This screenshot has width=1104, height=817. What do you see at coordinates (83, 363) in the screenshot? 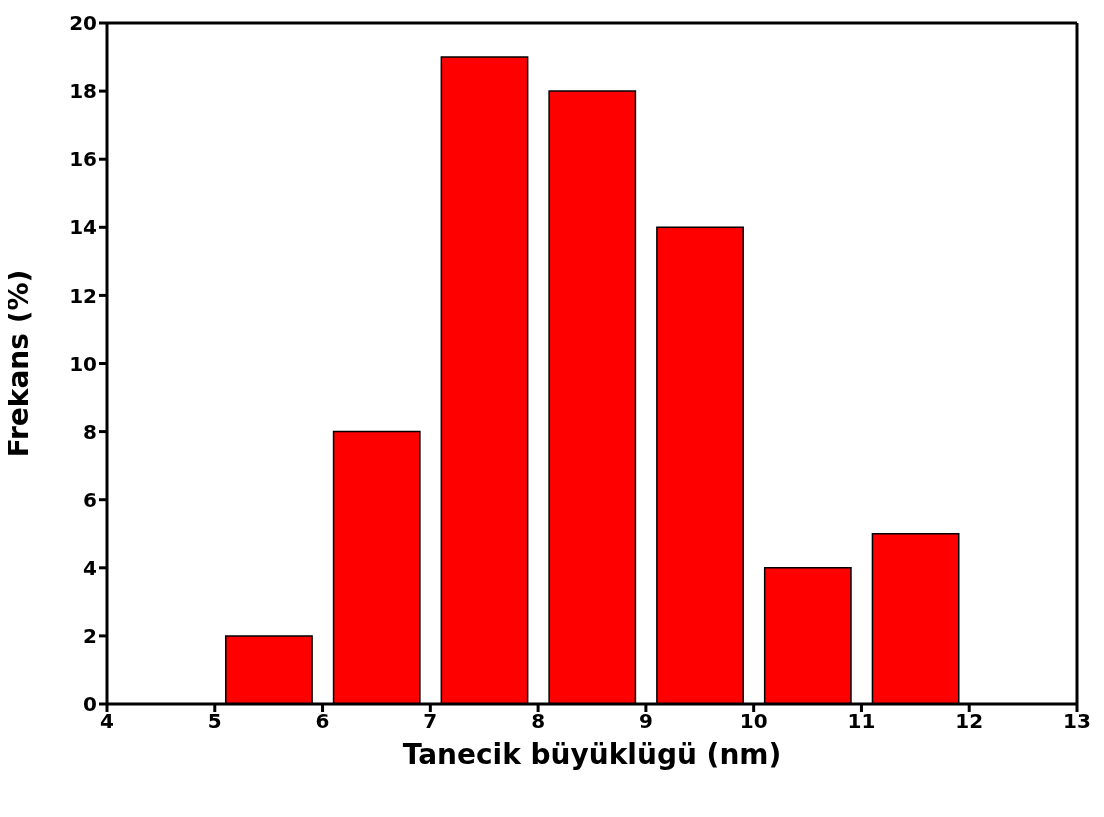
I see `y-tick-label: 10` at bounding box center [83, 363].